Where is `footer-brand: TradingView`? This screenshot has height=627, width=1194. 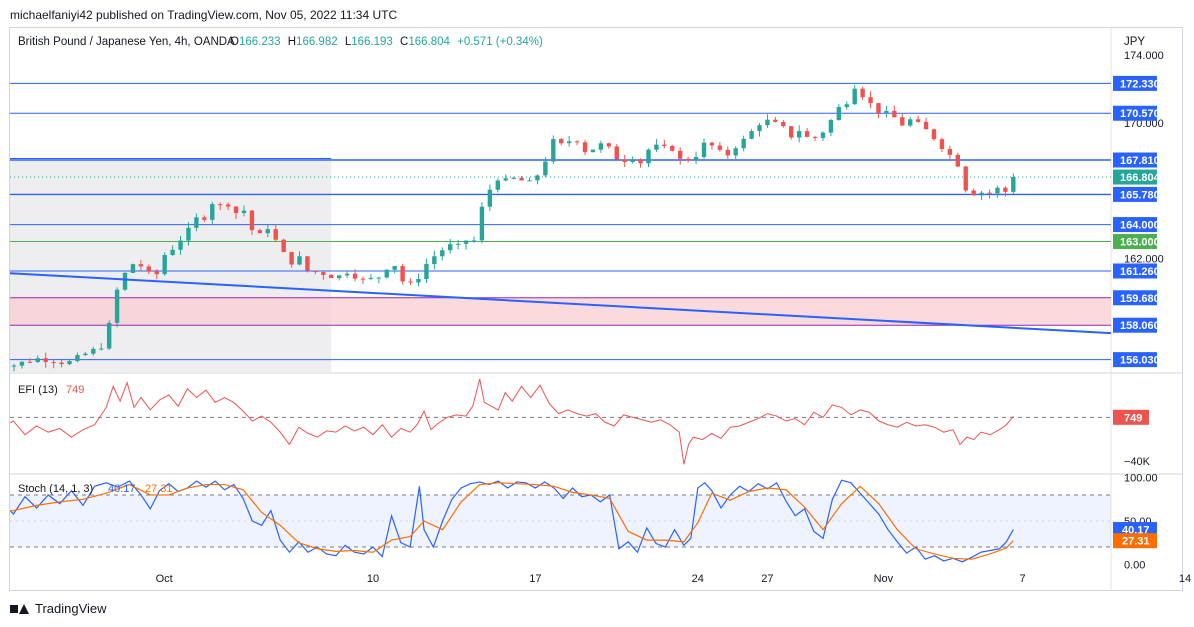
footer-brand: TradingView is located at coordinates (58, 608).